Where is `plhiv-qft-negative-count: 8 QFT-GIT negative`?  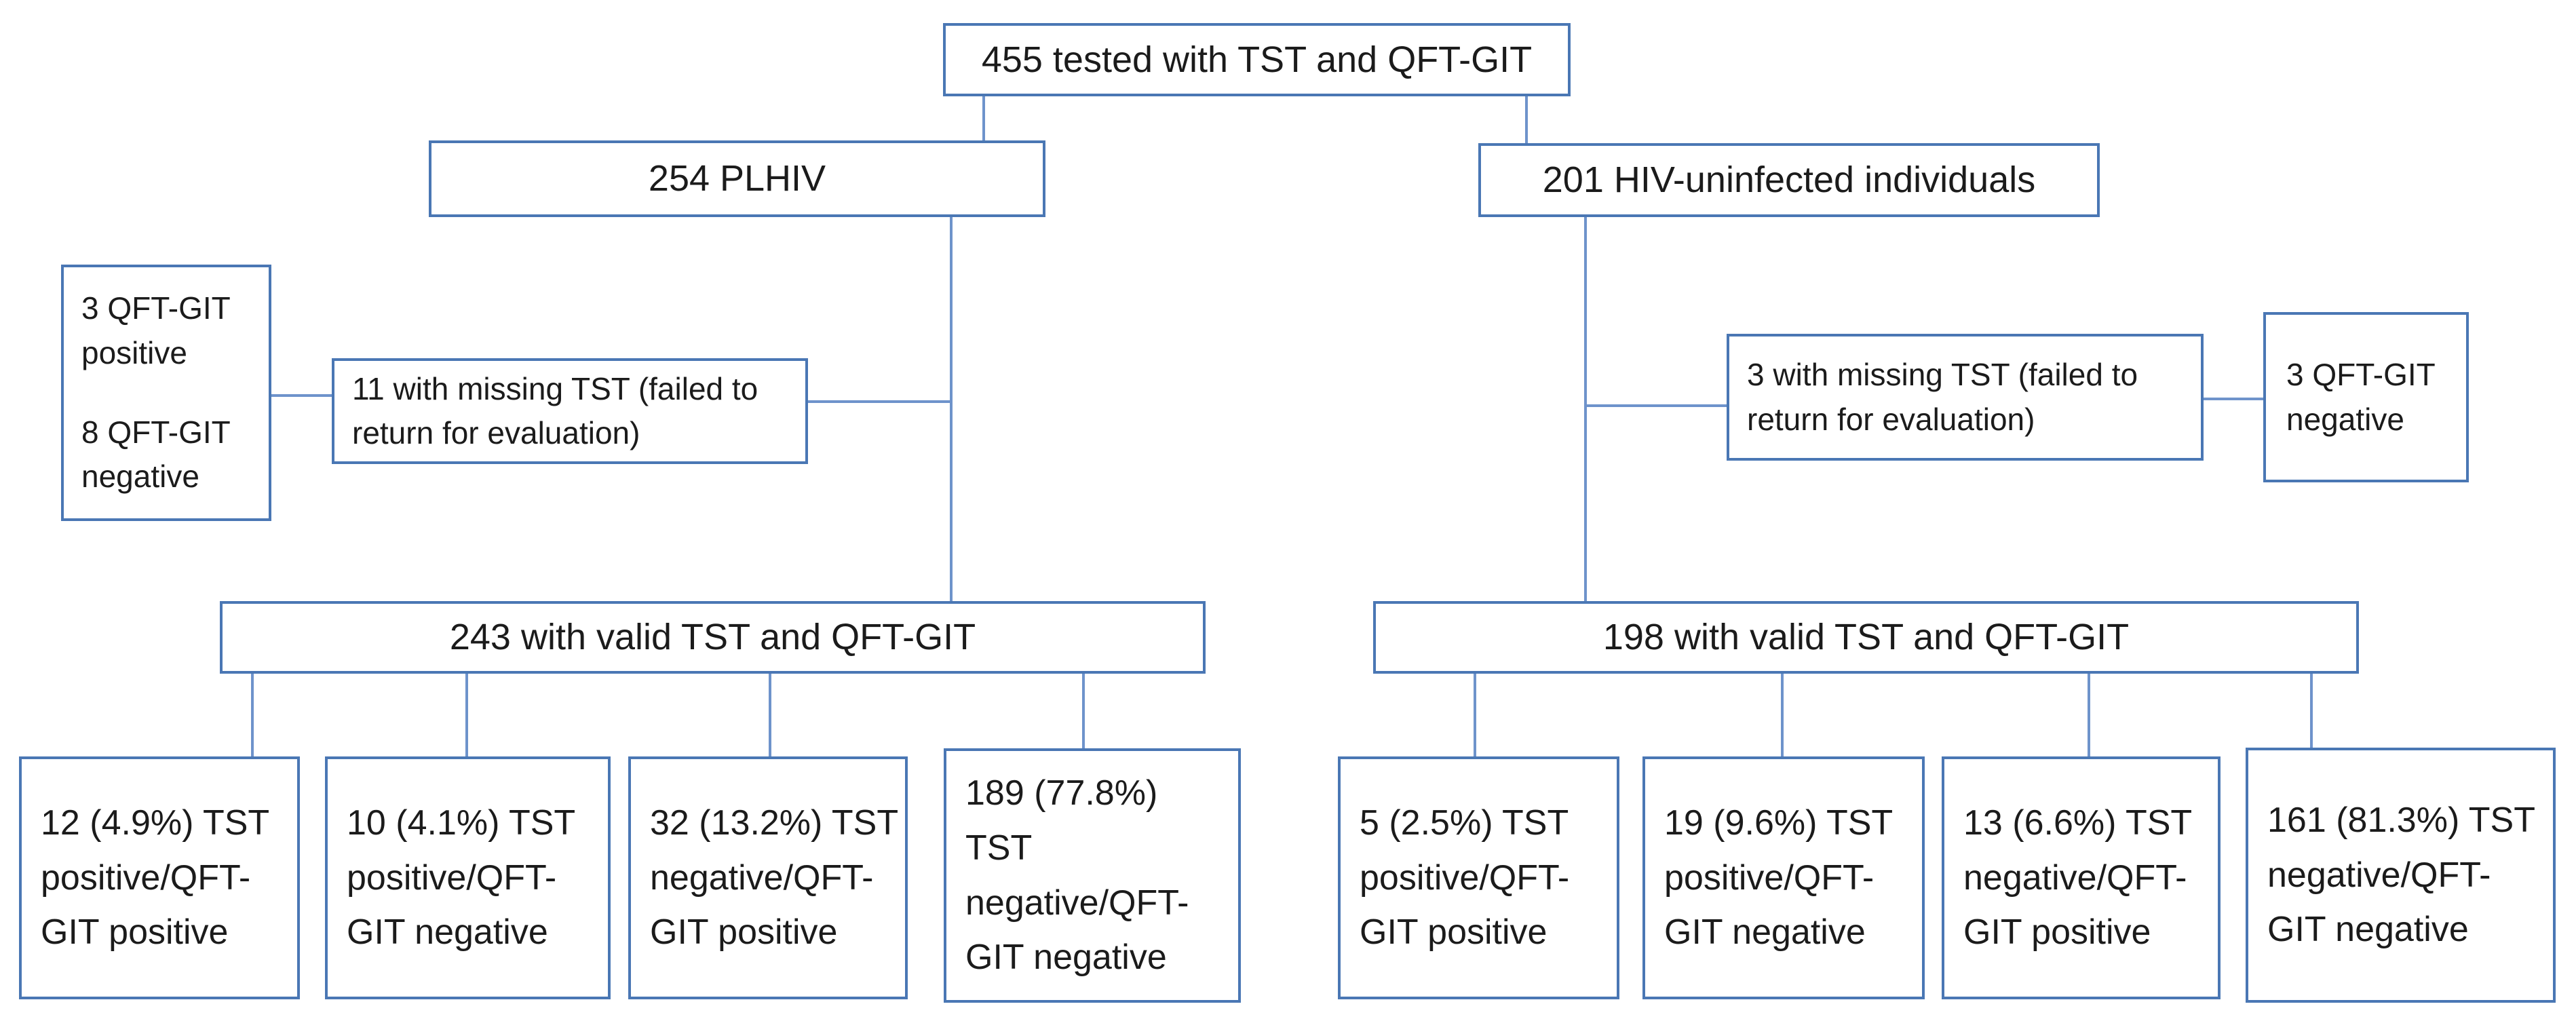 plhiv-qft-negative-count: 8 QFT-GIT negative is located at coordinates (156, 455).